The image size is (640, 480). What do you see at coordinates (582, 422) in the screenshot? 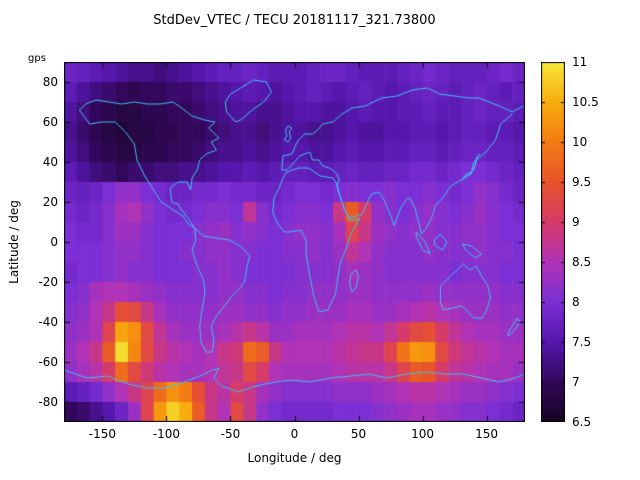
I see `ctick-label: 6.5` at bounding box center [582, 422].